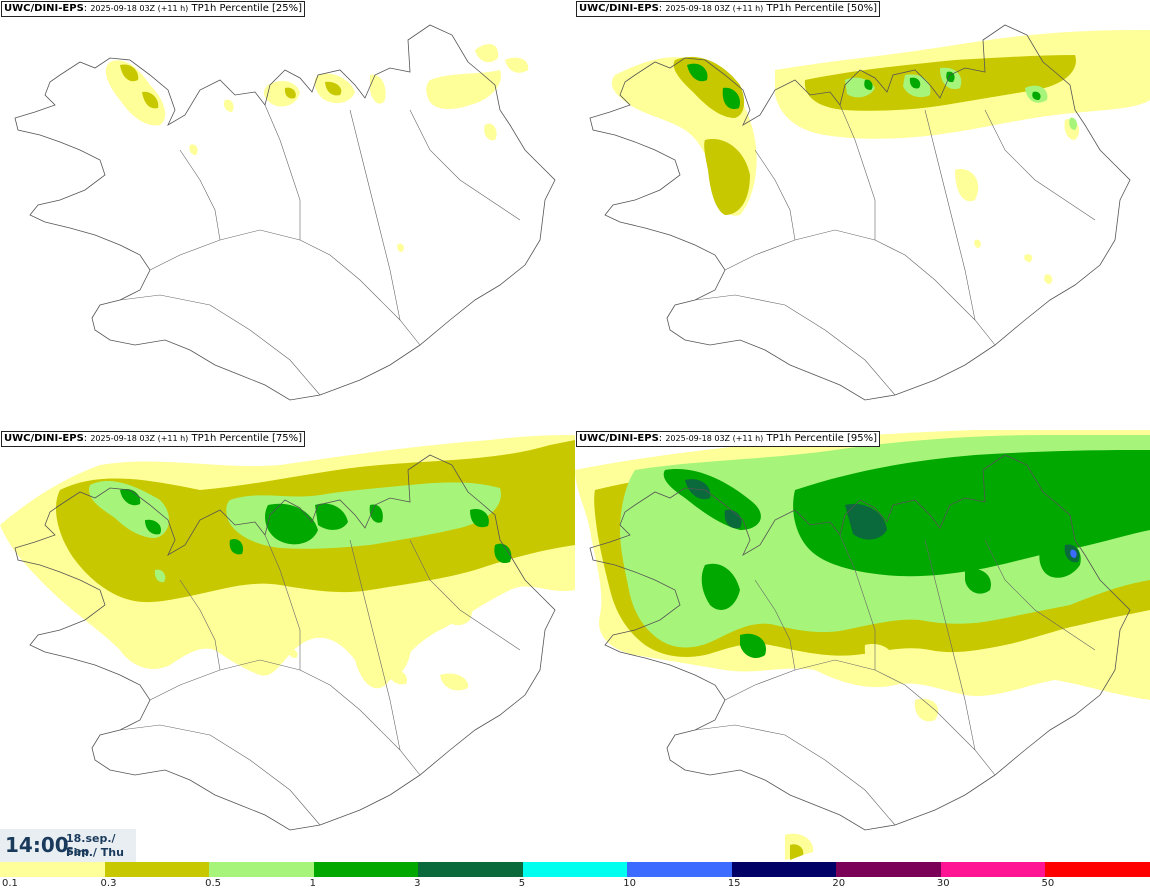 This screenshot has width=1150, height=891. I want to click on legend-tick-label: 20, so click(839, 883).